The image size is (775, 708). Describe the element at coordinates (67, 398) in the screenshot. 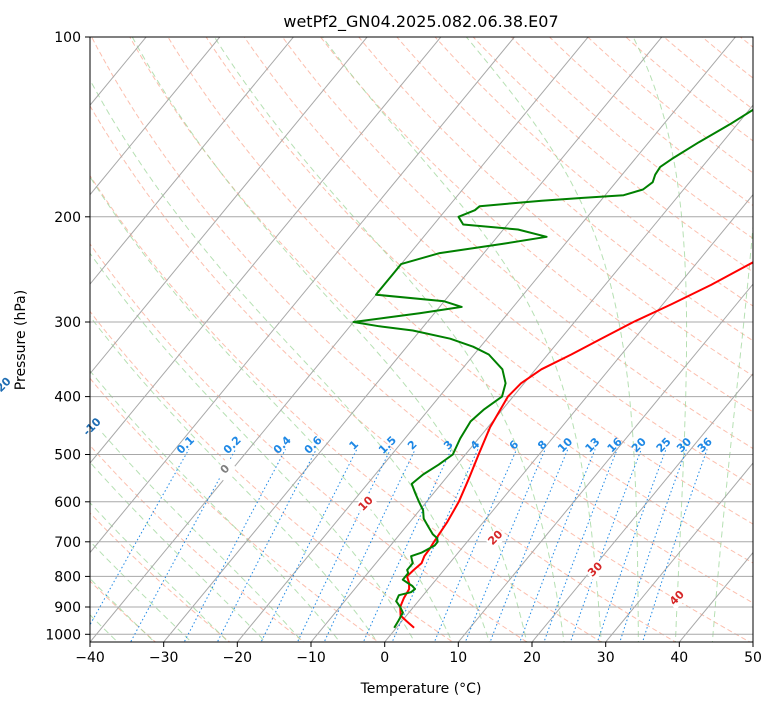

I see `y-tick-label: 400` at that location.